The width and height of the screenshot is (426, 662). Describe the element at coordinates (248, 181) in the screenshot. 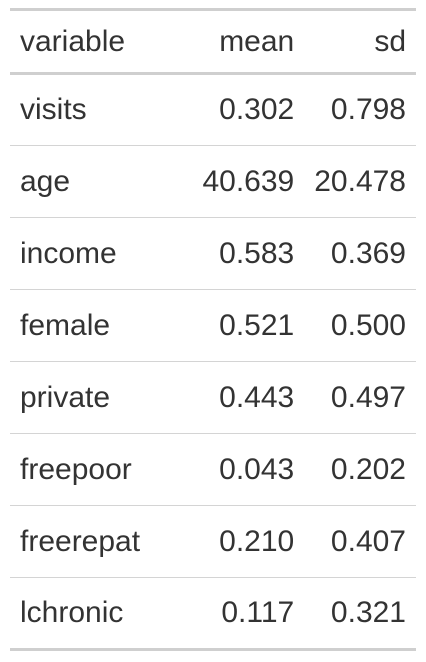

I see `cell-mean: 40.639` at that location.